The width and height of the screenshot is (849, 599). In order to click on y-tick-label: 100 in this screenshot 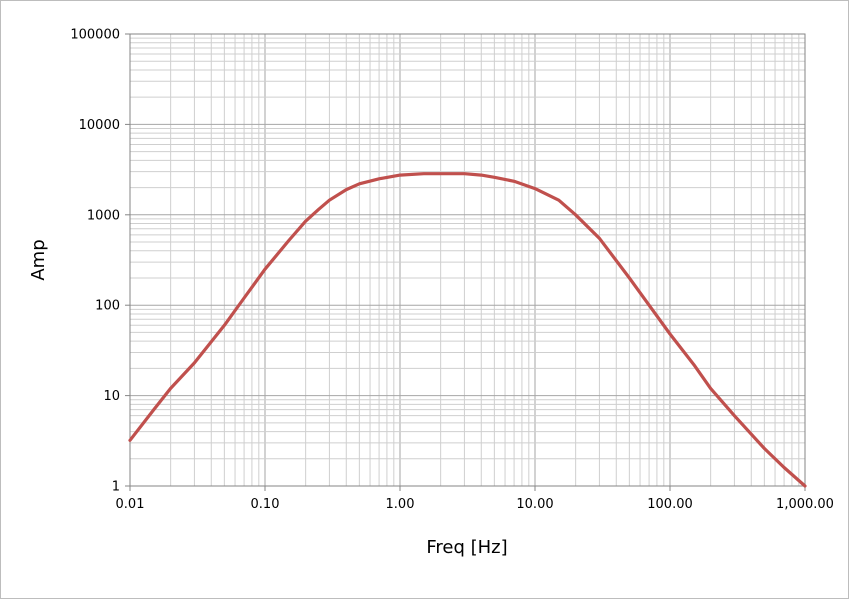, I will do `click(107, 306)`.